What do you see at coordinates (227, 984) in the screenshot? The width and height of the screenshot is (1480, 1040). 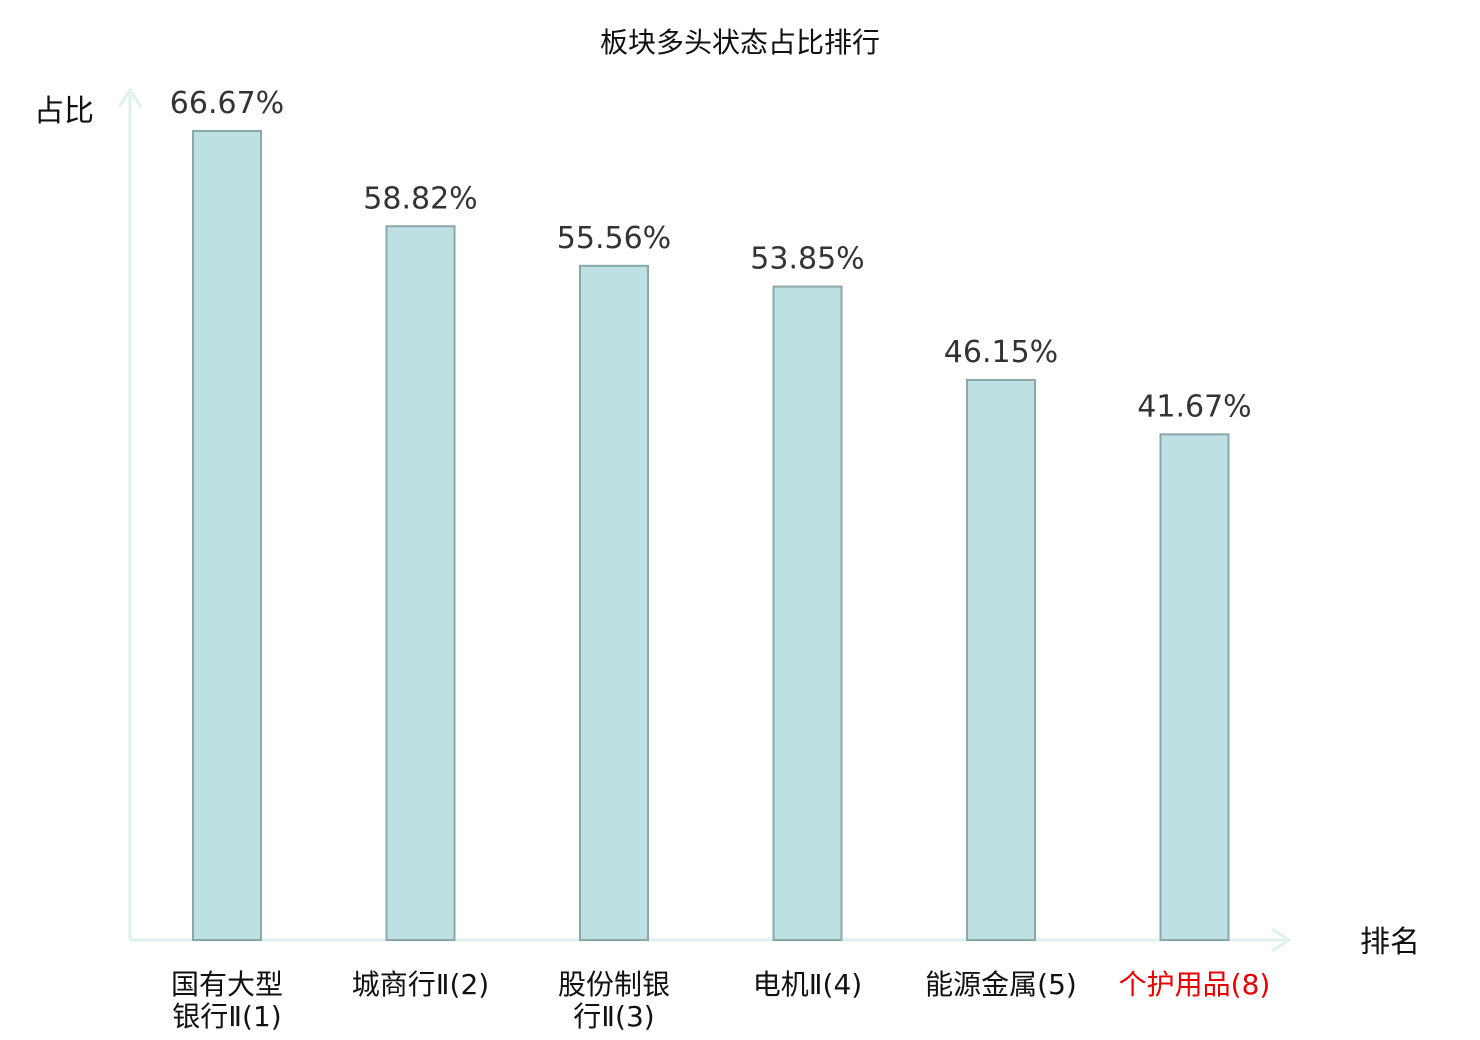 I see `category-label-1-line-1: 国有大型` at bounding box center [227, 984].